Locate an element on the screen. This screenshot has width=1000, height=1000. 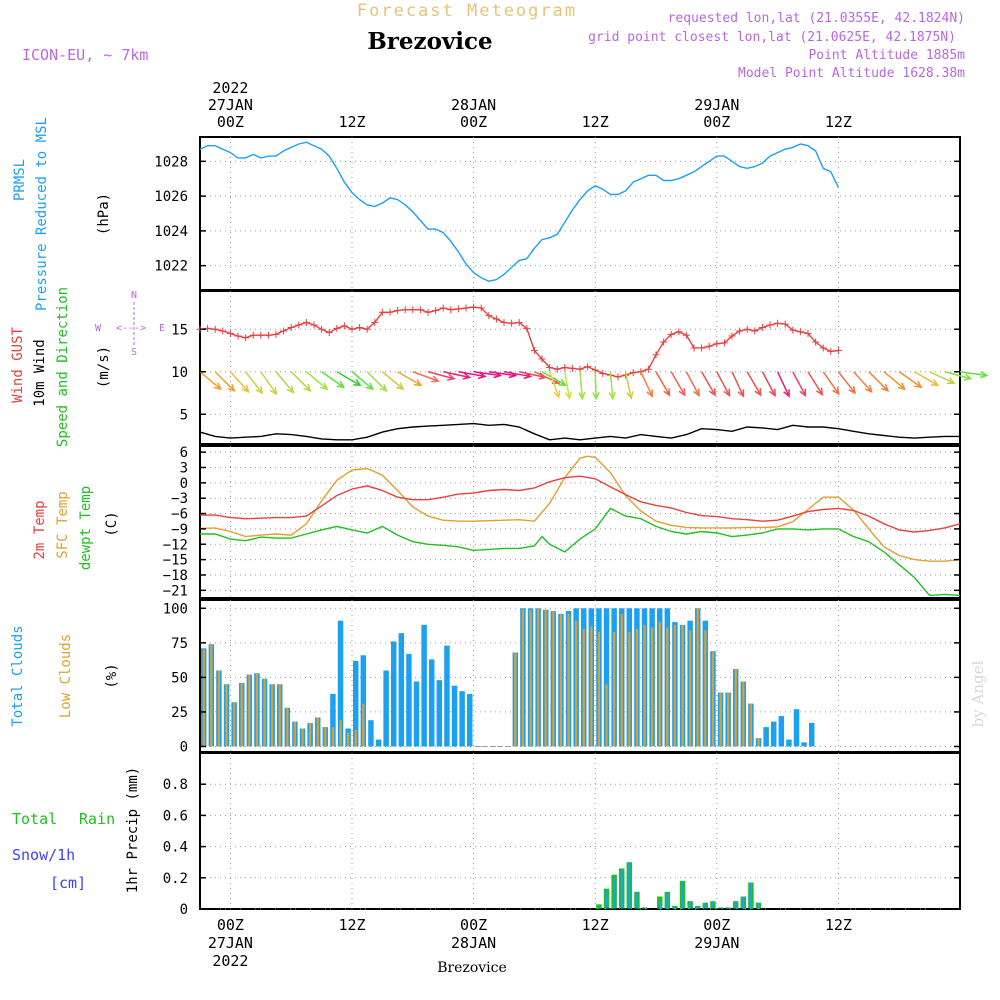
time-label-top: 27JAN is located at coordinates (230, 105).